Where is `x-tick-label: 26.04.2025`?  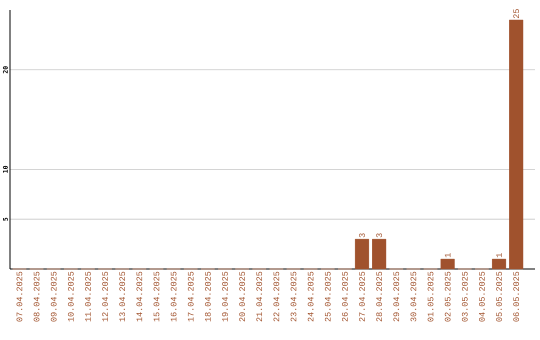 x-tick-label: 26.04.2025 is located at coordinates (345, 297).